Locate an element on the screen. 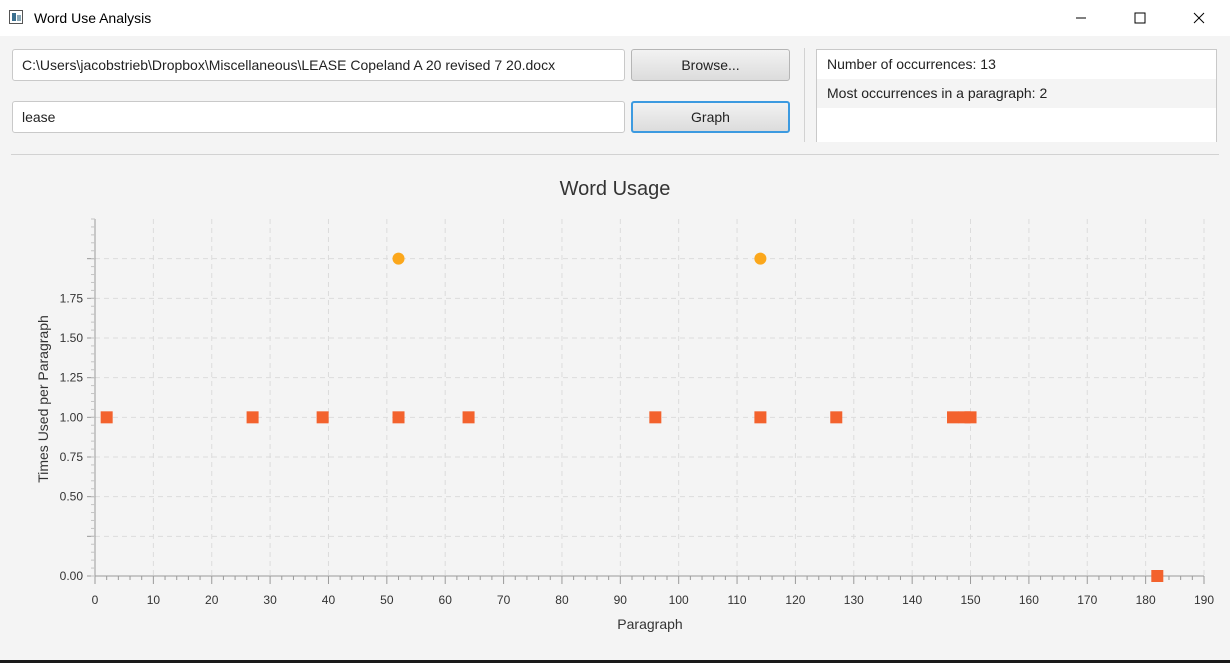  x-tick-label: 30 is located at coordinates (270, 600).